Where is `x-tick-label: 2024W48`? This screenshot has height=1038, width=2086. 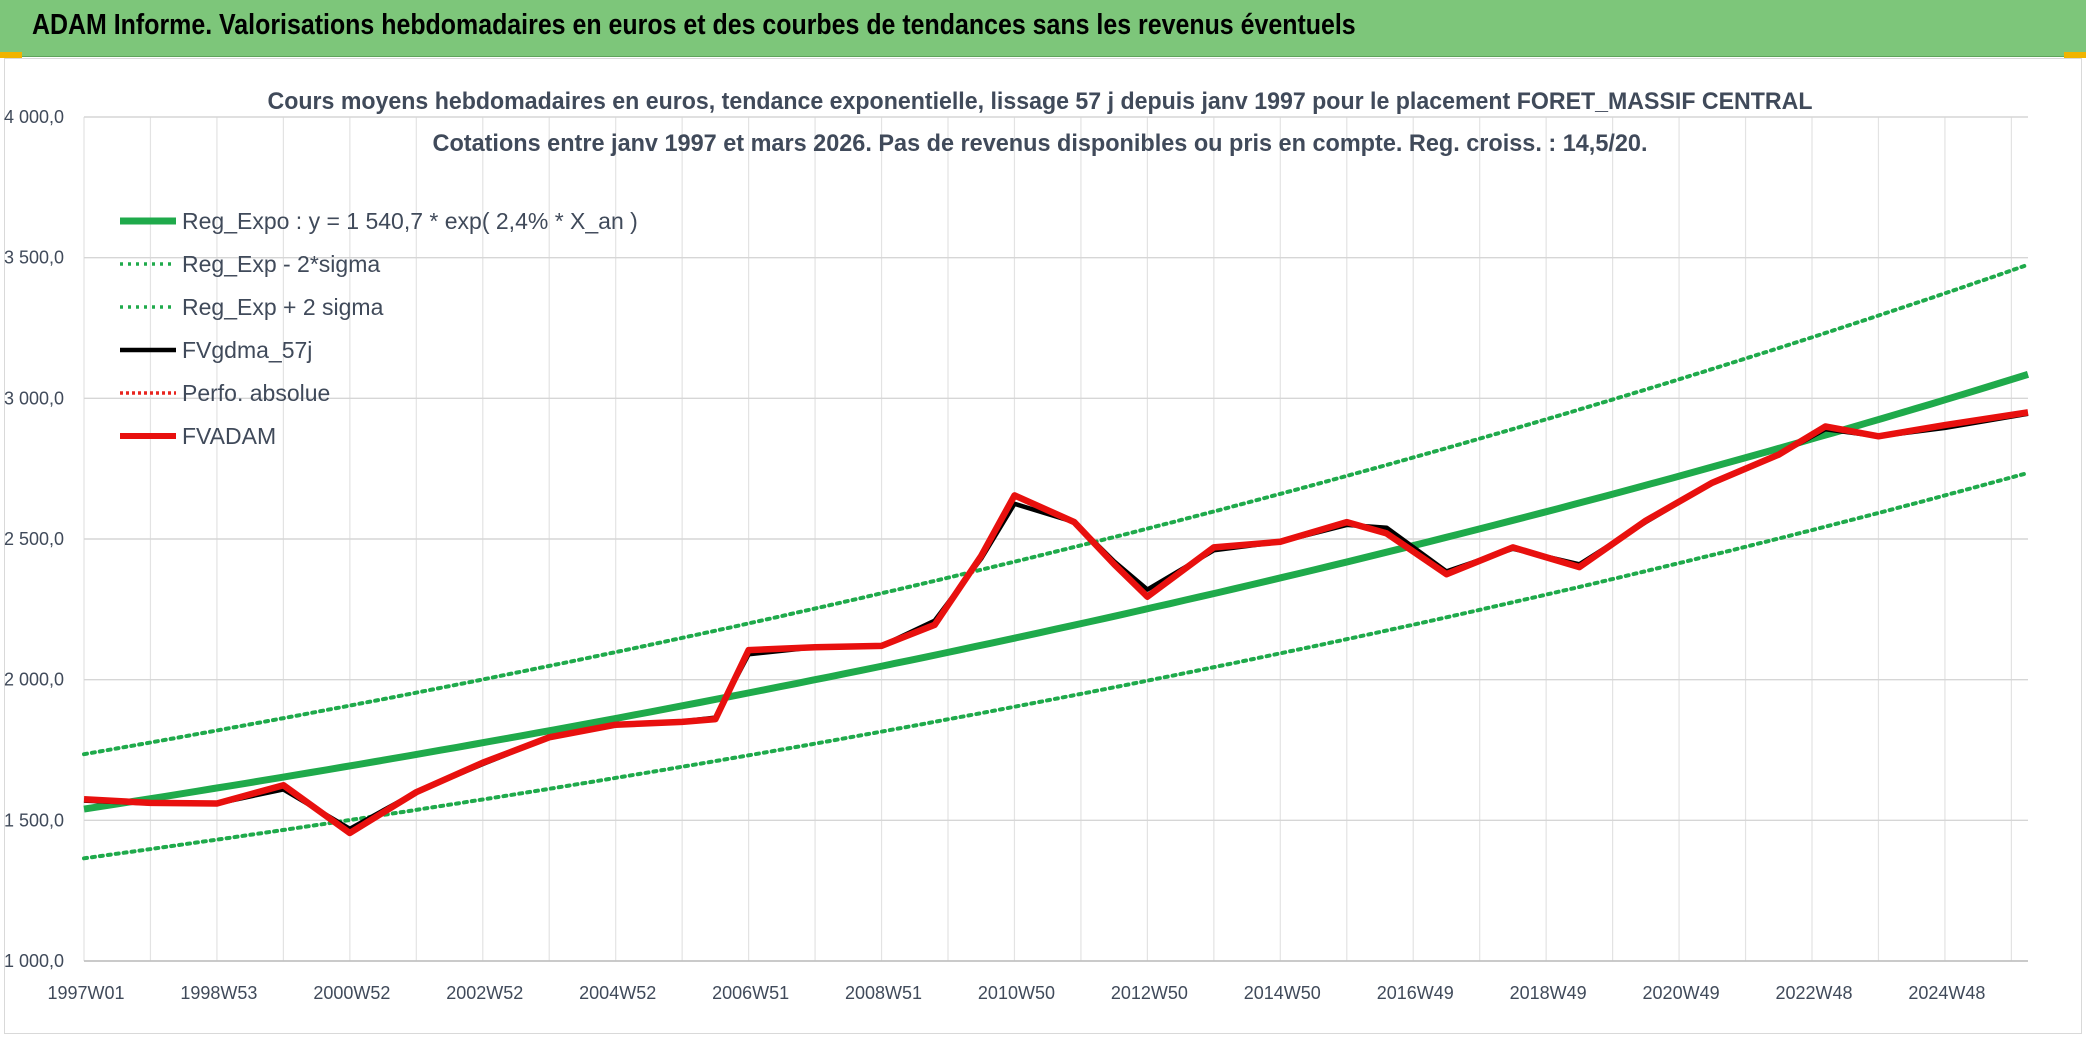 x-tick-label: 2024W48 is located at coordinates (1946, 993).